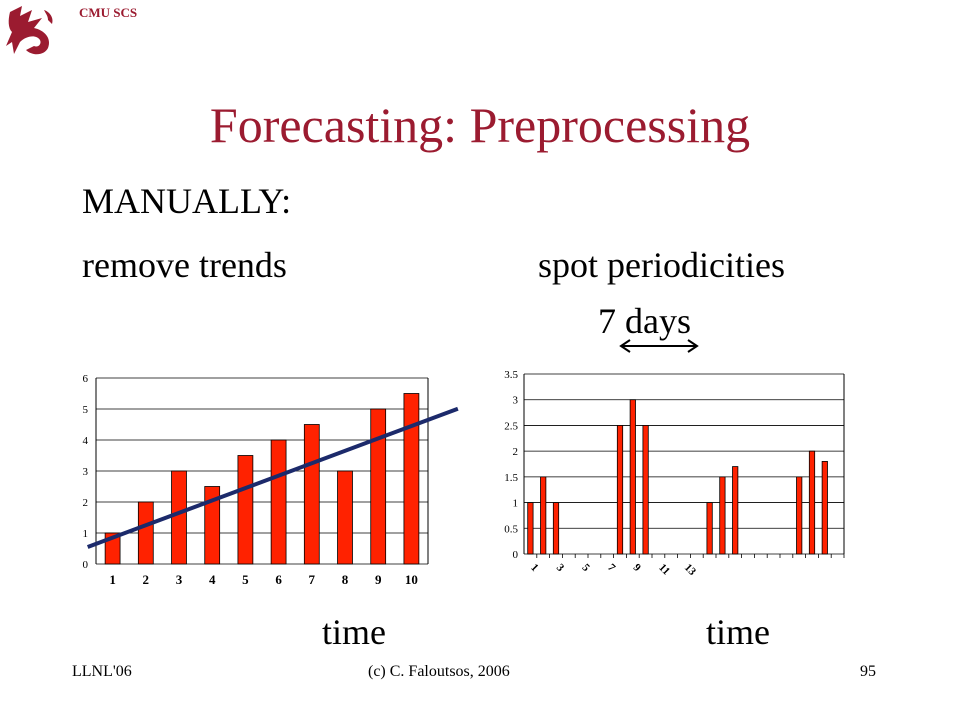 Image resolution: width=960 pixels, height=720 pixels. I want to click on y-tick-label: 1.5, so click(511, 478).